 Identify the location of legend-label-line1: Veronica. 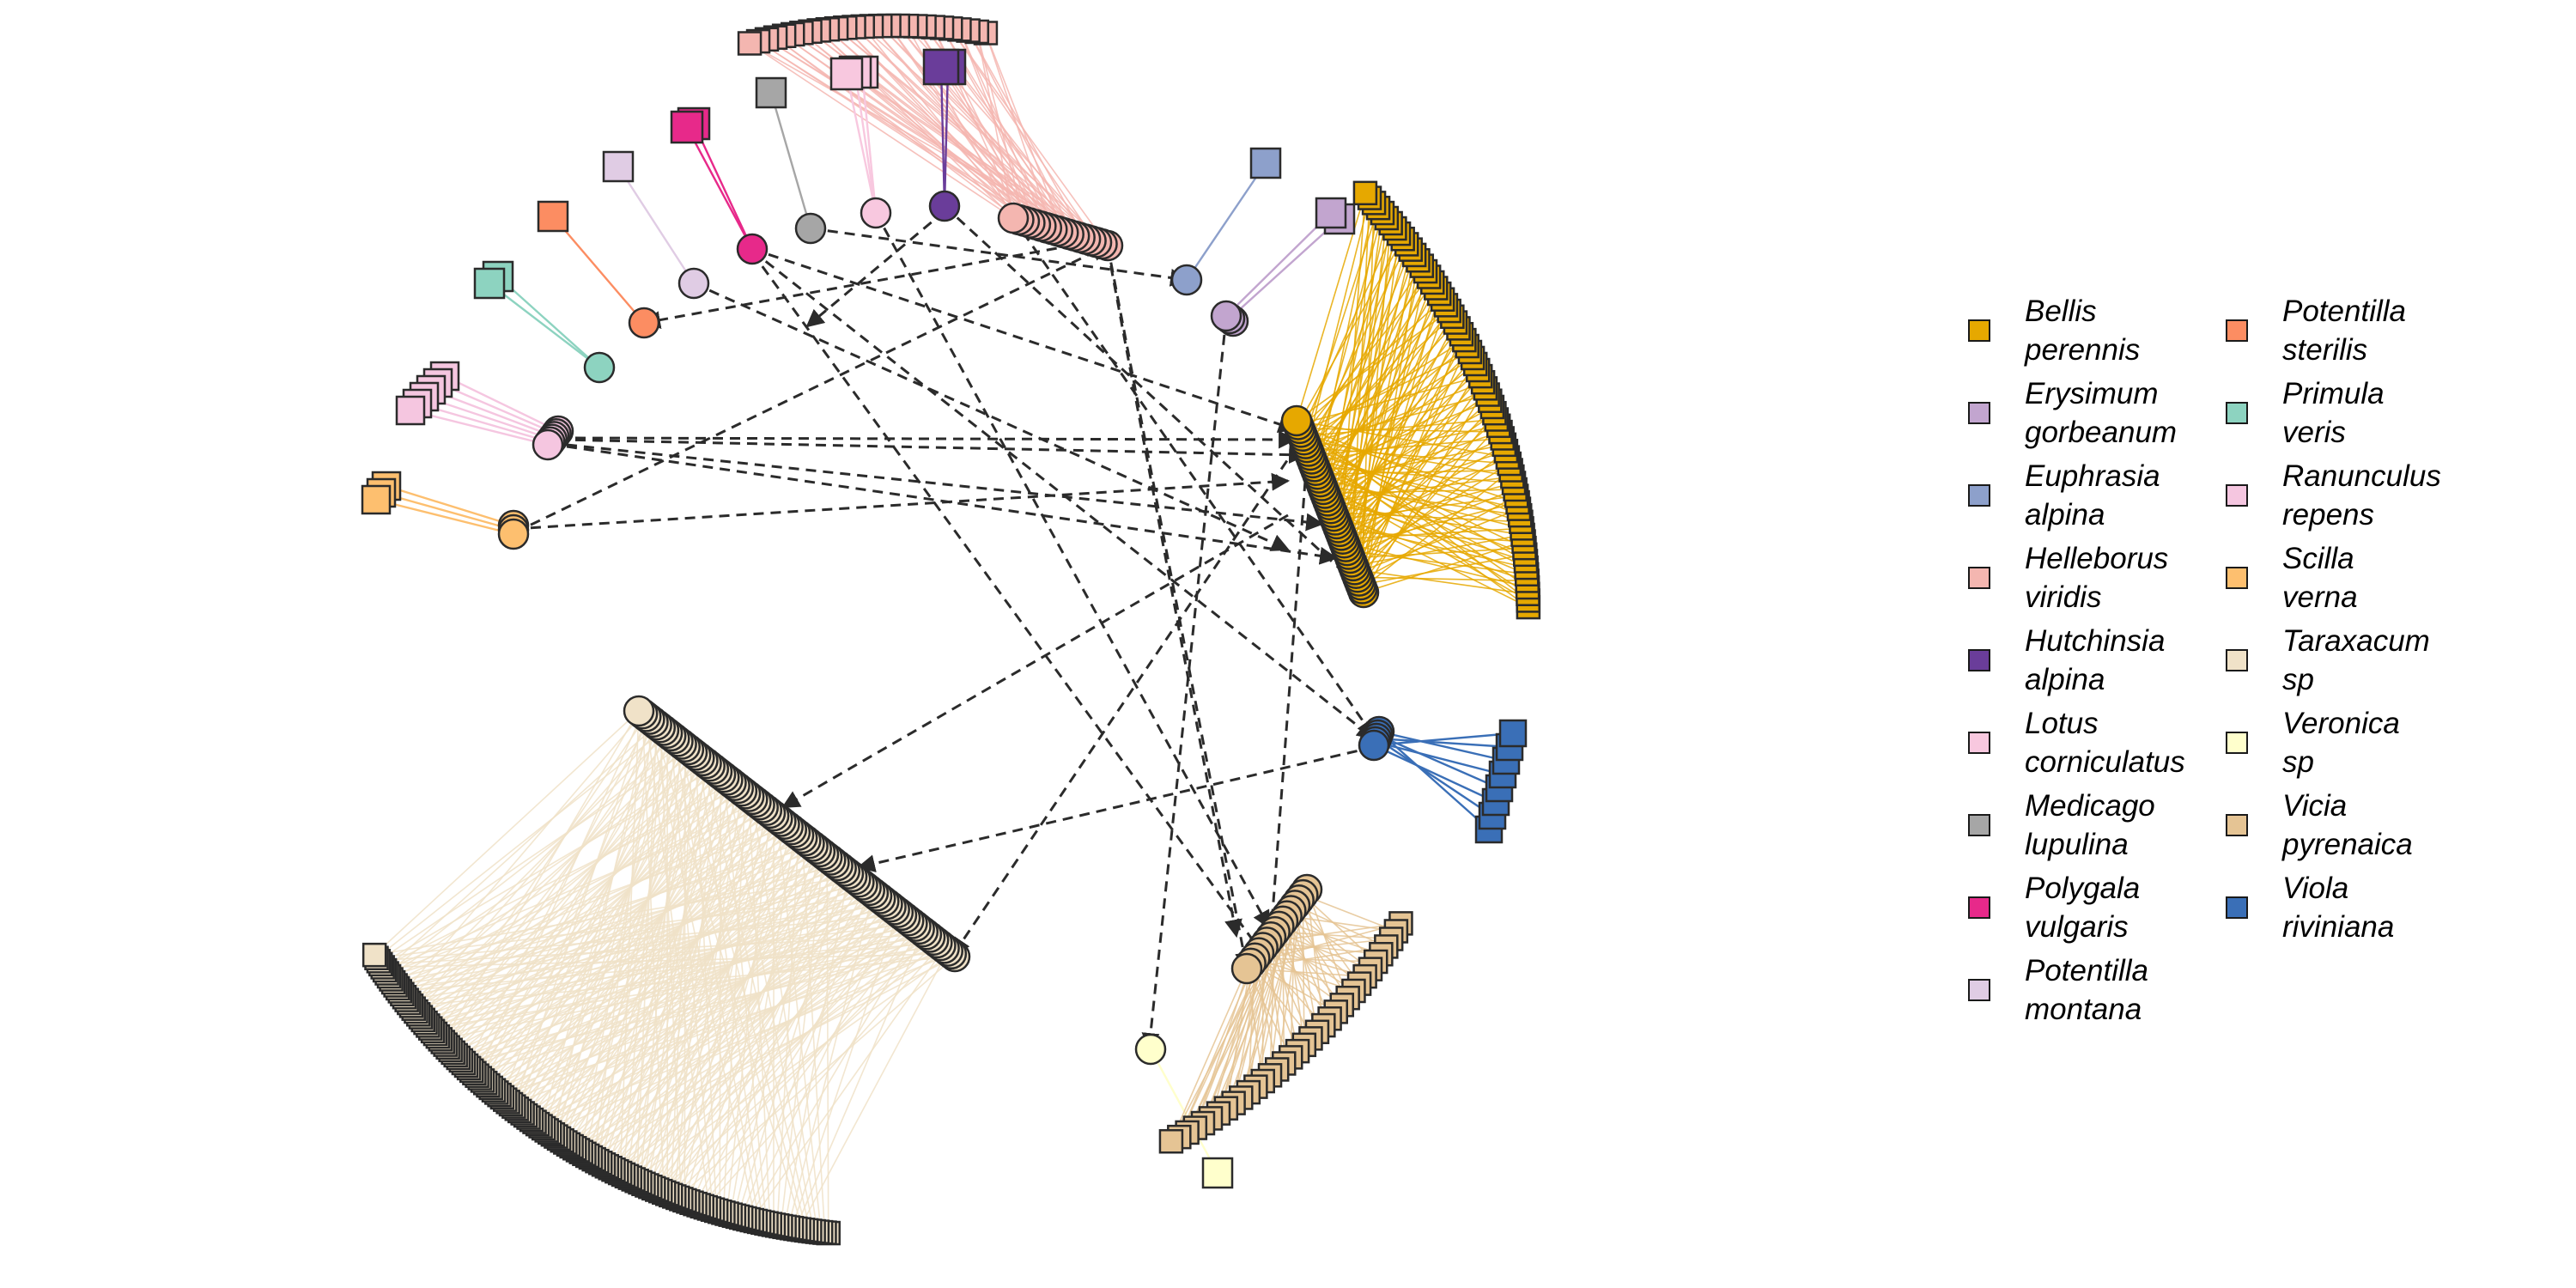
(2341, 724).